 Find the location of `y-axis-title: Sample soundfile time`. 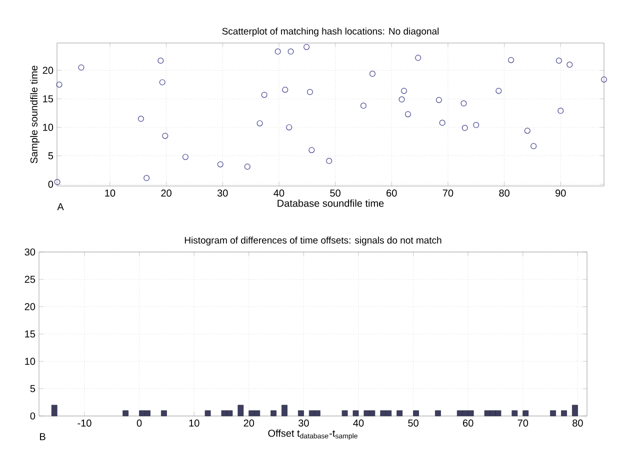

y-axis-title: Sample soundfile time is located at coordinates (35, 115).